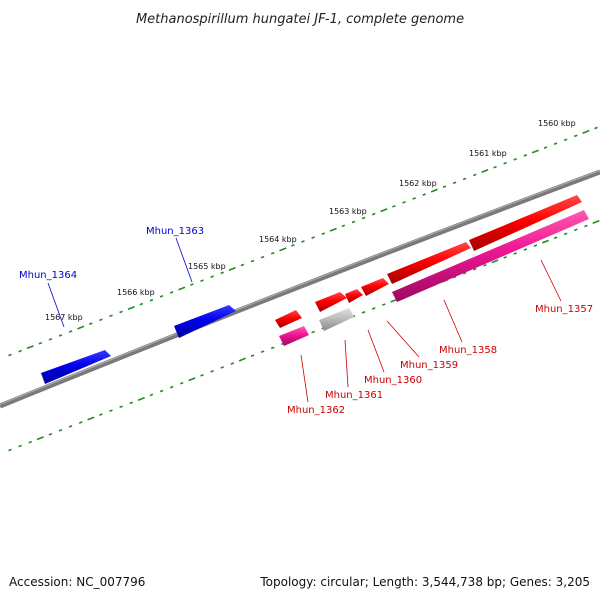  Describe the element at coordinates (136, 292) in the screenshot. I see `scale-label-1566: 1566 kbp` at that location.